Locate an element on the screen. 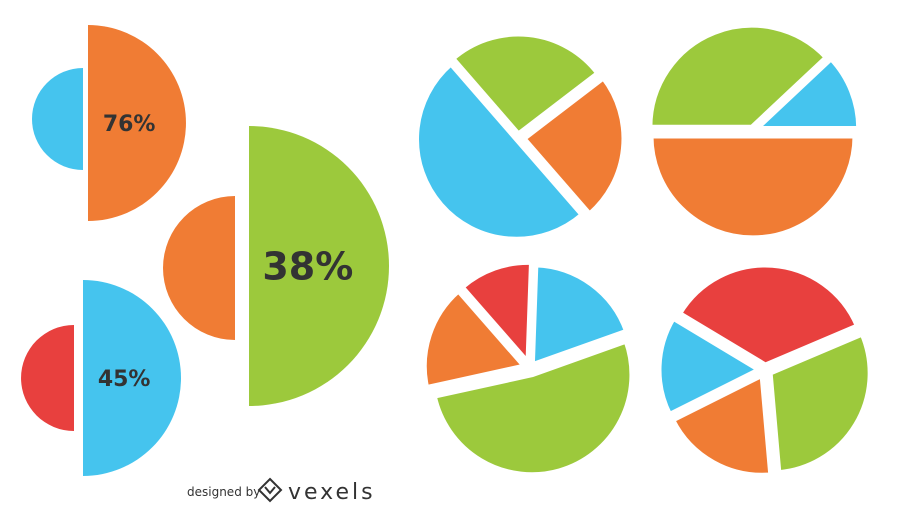 The image size is (900, 529). vexels-diamond-logo-icon is located at coordinates (270, 490).